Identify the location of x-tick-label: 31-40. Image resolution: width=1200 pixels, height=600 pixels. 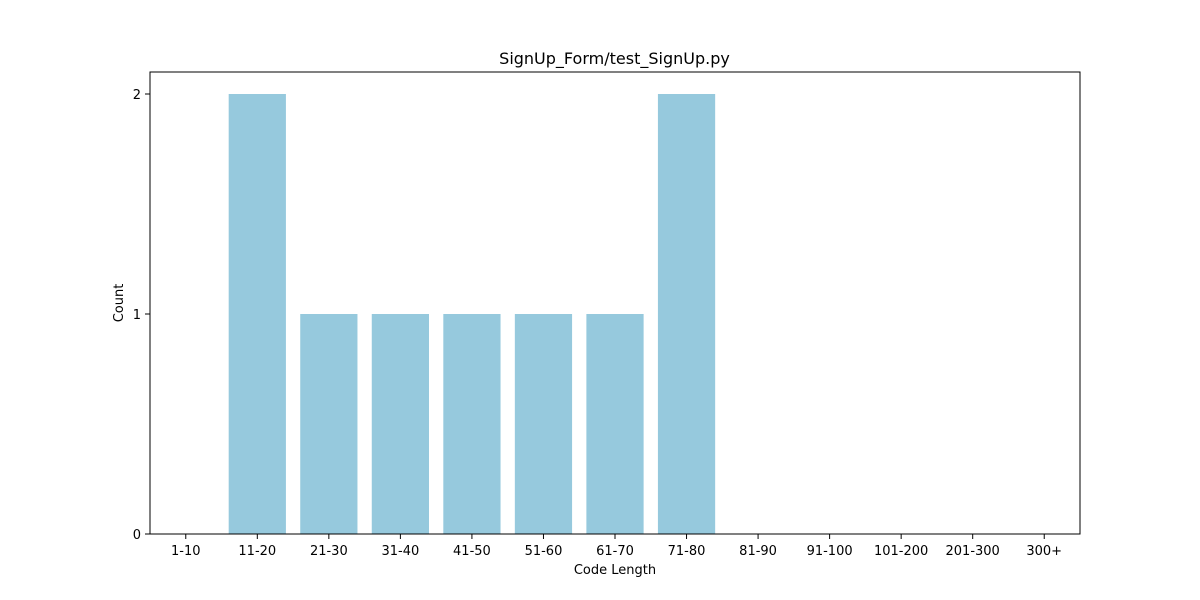
(400, 551).